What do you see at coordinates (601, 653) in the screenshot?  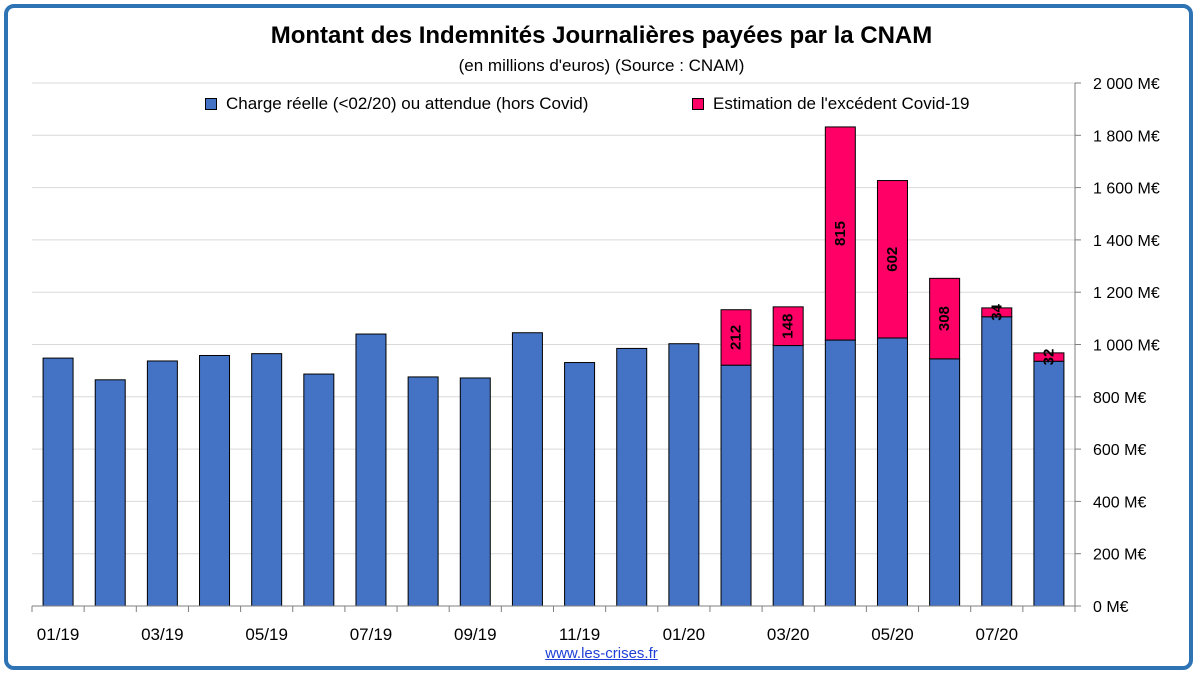 I see `source-link: www.les-crises.fr` at bounding box center [601, 653].